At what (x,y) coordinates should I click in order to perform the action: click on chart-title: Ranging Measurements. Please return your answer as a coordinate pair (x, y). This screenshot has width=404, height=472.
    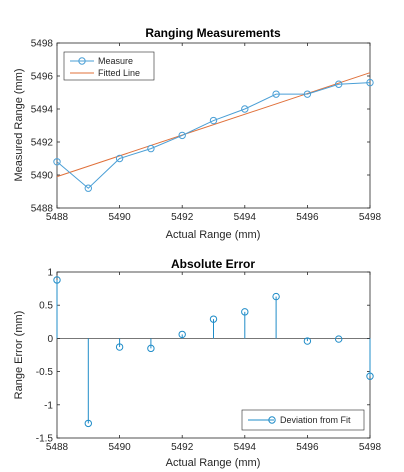
    Looking at the image, I should click on (213, 33).